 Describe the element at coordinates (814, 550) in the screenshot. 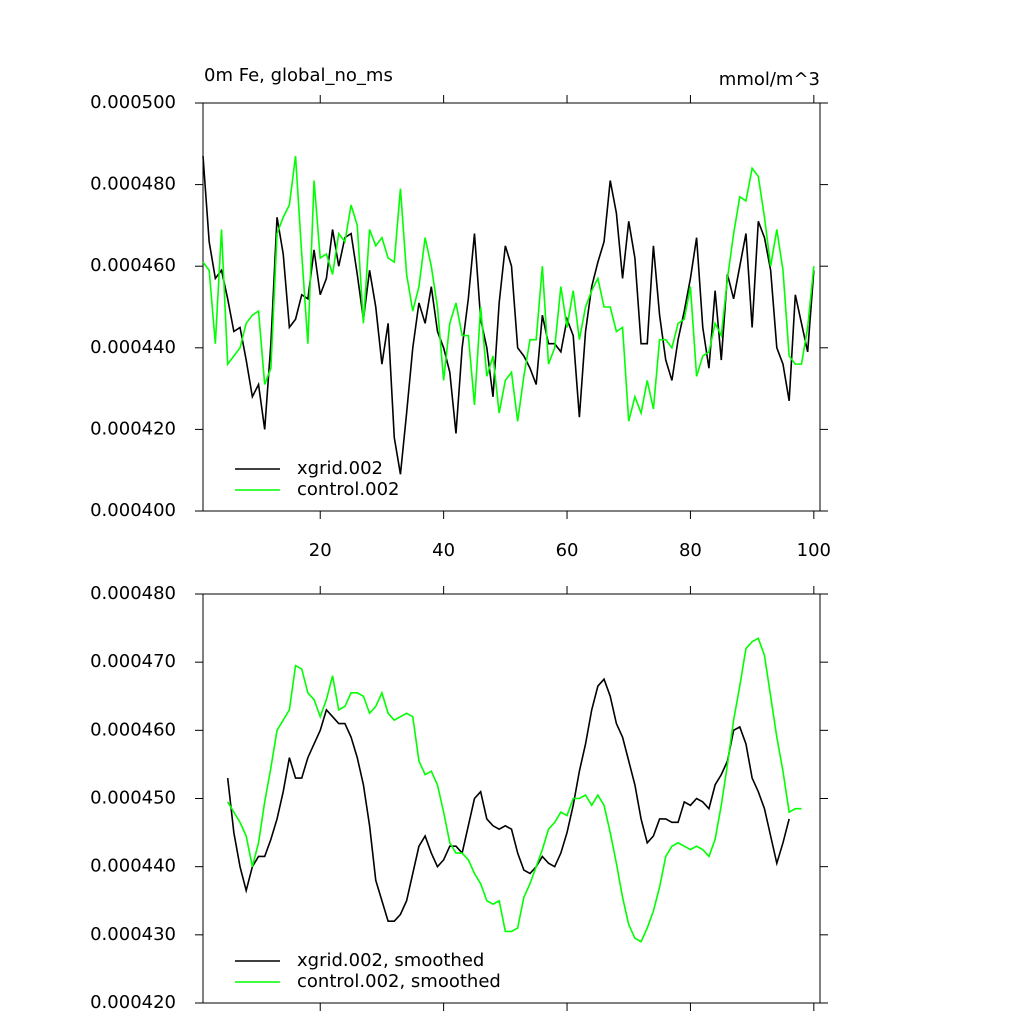

I see `x-tick-label: 100` at that location.